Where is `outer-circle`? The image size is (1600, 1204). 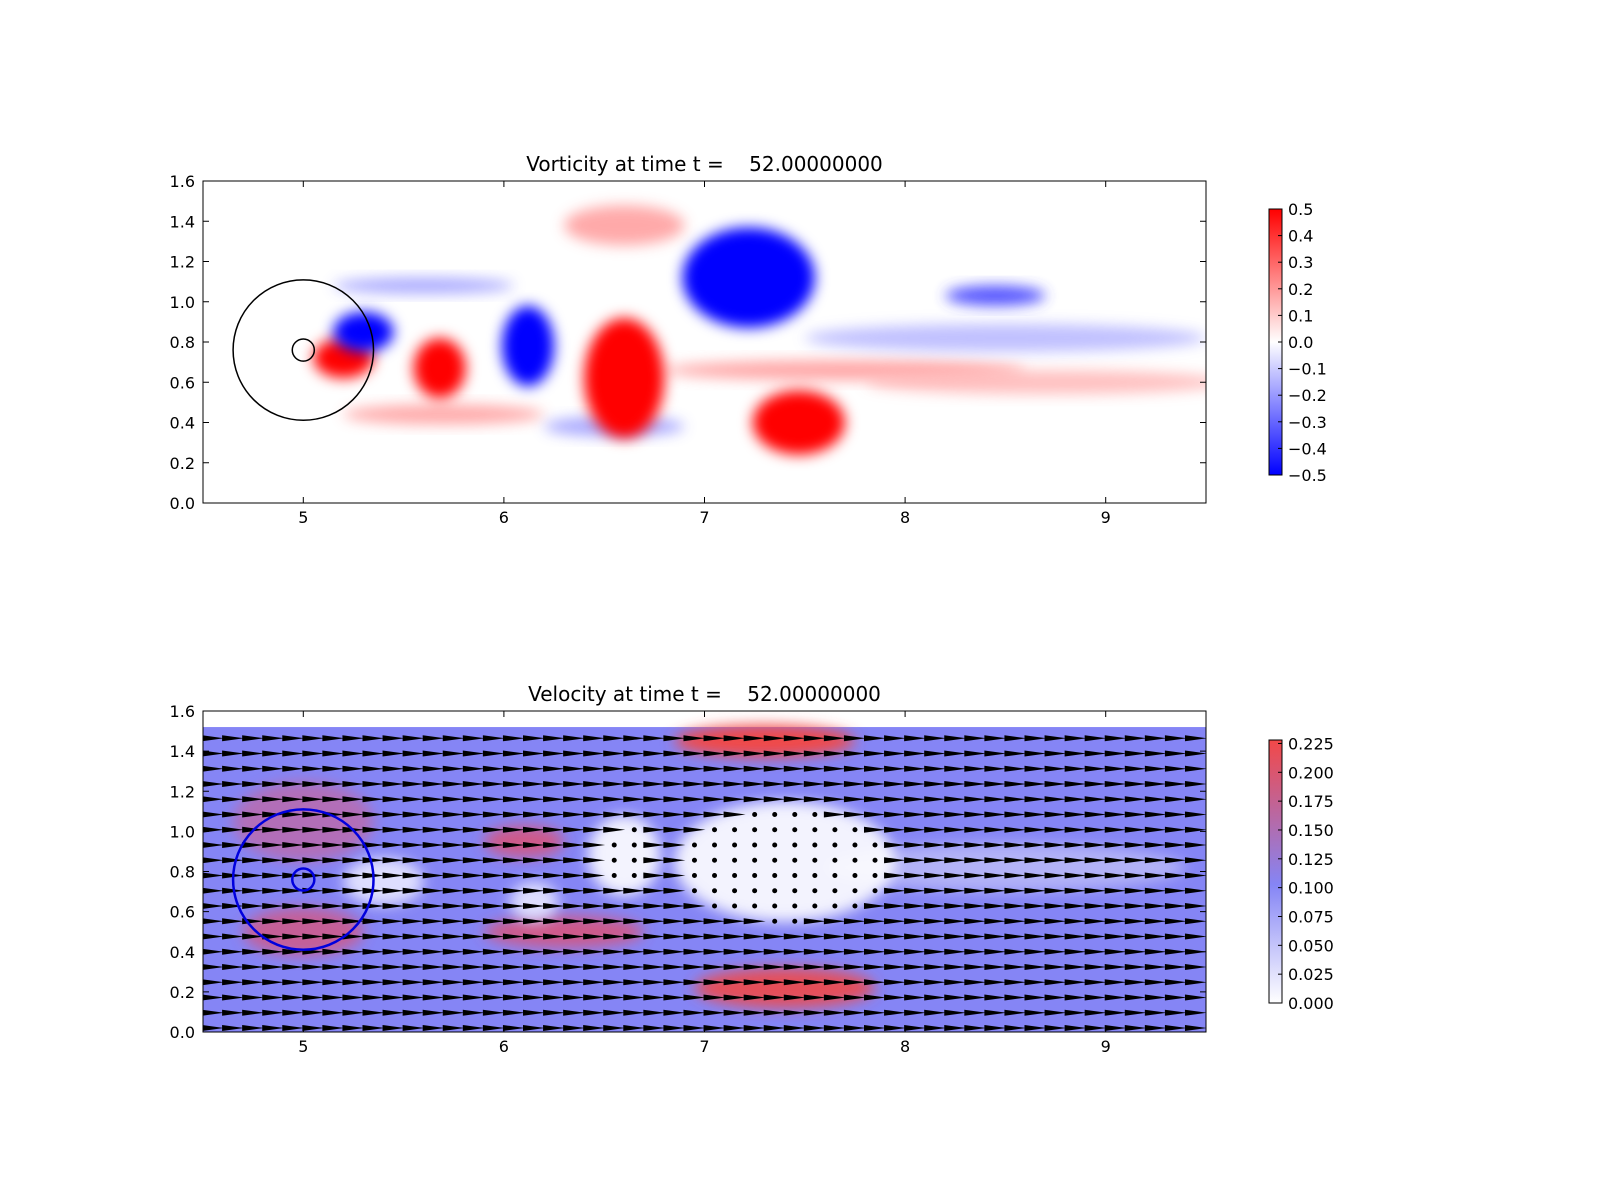
outer-circle is located at coordinates (303, 350).